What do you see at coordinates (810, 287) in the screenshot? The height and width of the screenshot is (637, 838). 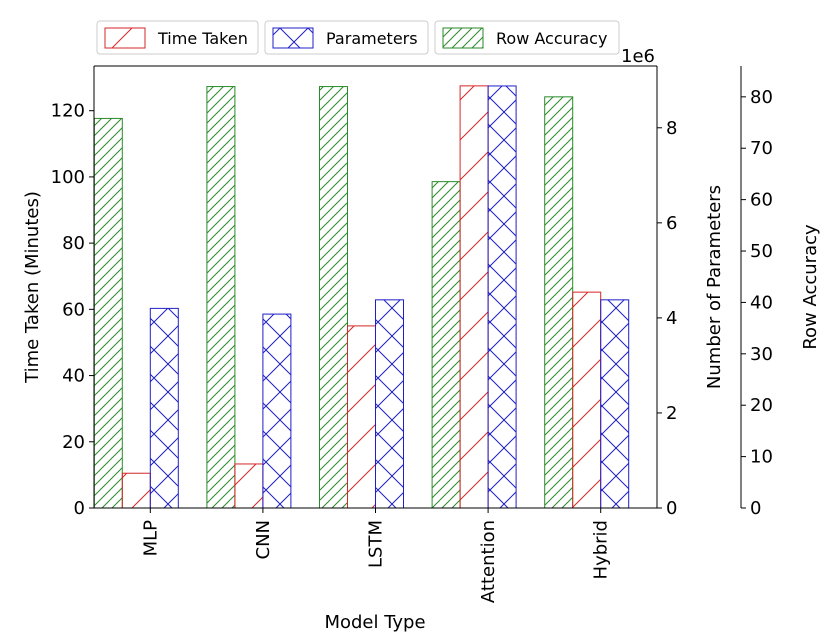 I see `y-axis-label-right: Row Accuracy` at bounding box center [810, 287].